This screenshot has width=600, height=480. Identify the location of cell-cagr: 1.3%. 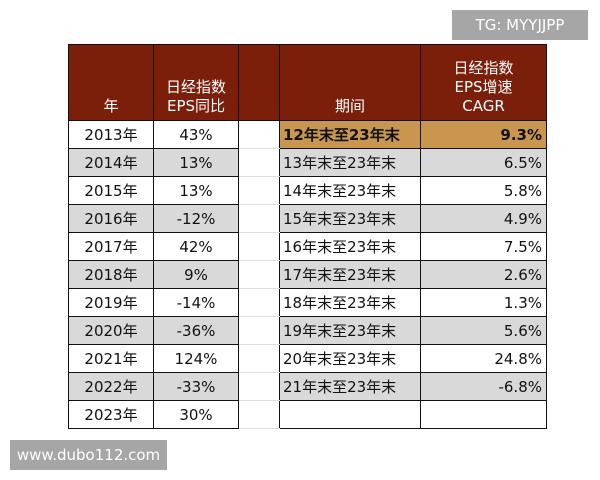
(483, 302).